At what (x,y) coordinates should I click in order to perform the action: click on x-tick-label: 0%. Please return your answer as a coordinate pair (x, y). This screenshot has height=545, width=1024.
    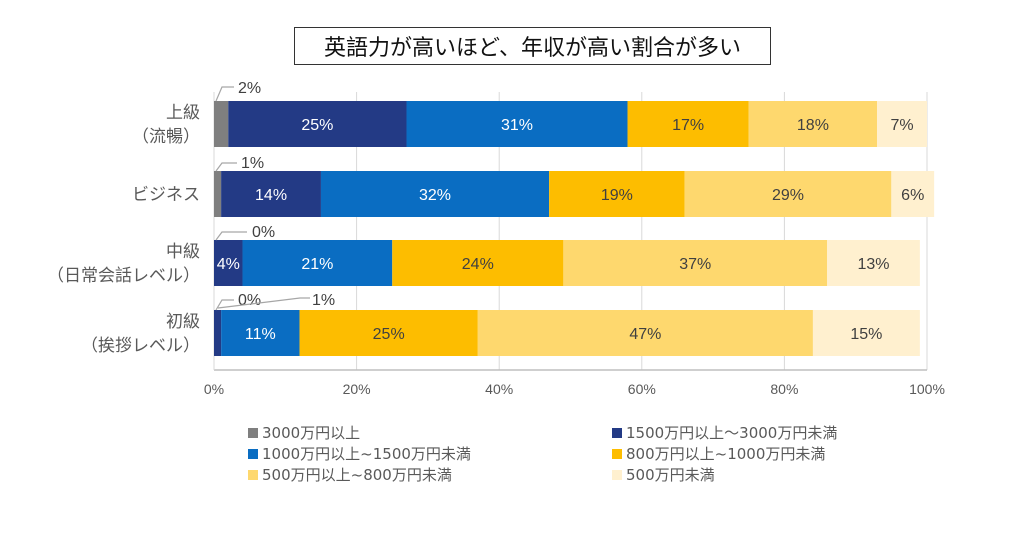
    Looking at the image, I should click on (214, 389).